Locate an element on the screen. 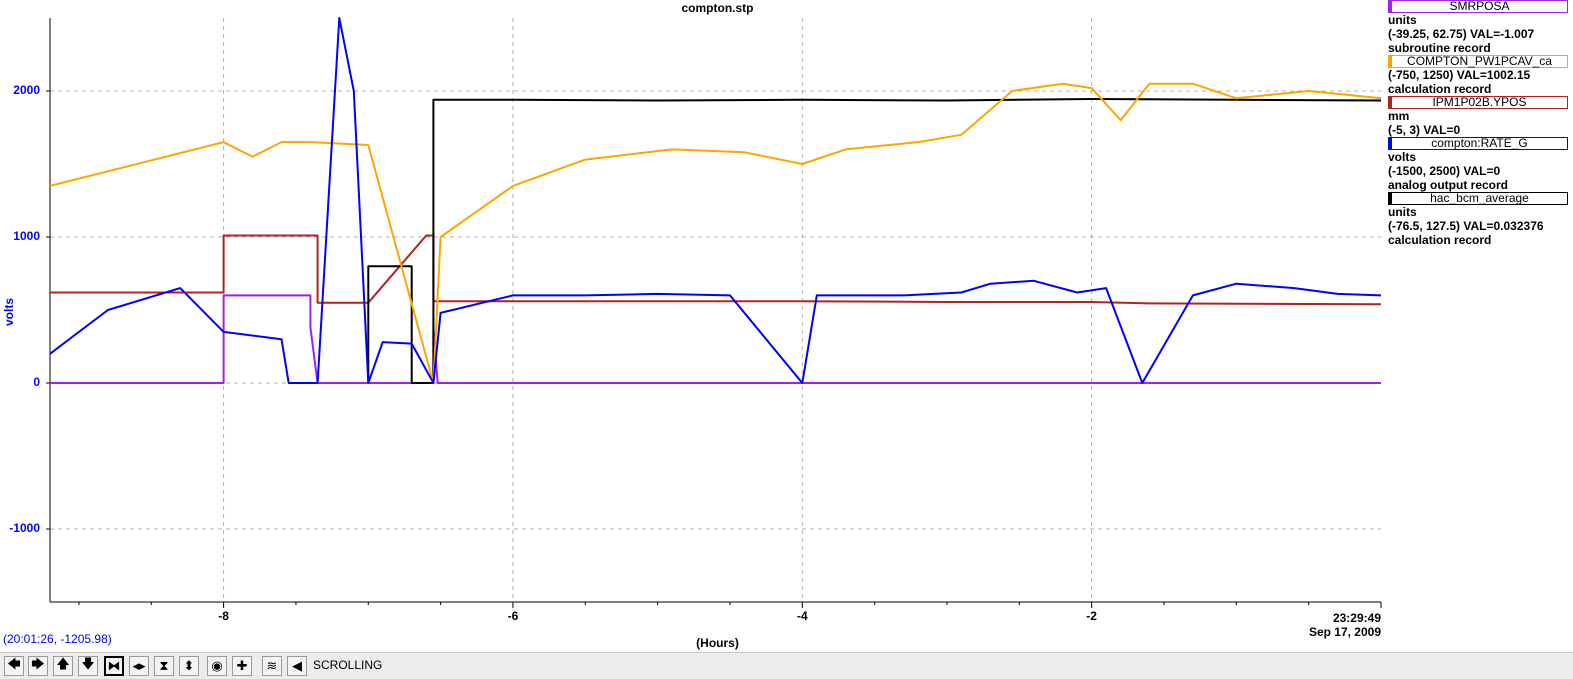 The image size is (1573, 679). wave-icon: ≋ is located at coordinates (272, 665).